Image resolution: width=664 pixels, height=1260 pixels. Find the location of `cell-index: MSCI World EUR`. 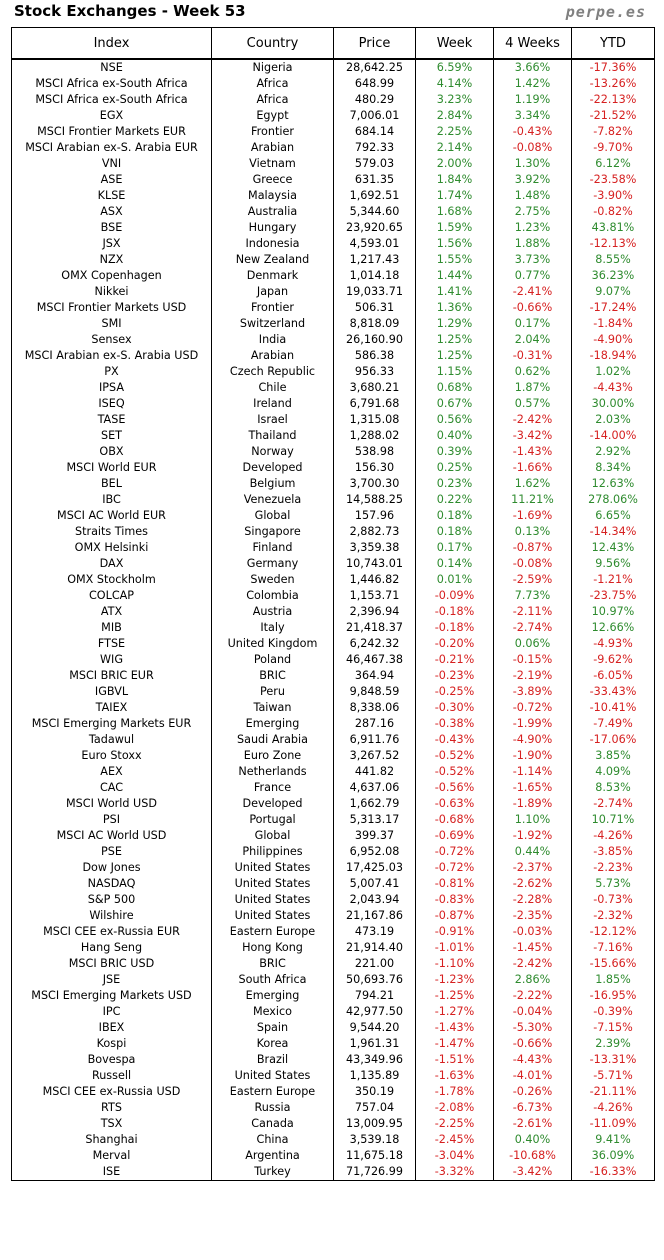

cell-index: MSCI World EUR is located at coordinates (111, 468).